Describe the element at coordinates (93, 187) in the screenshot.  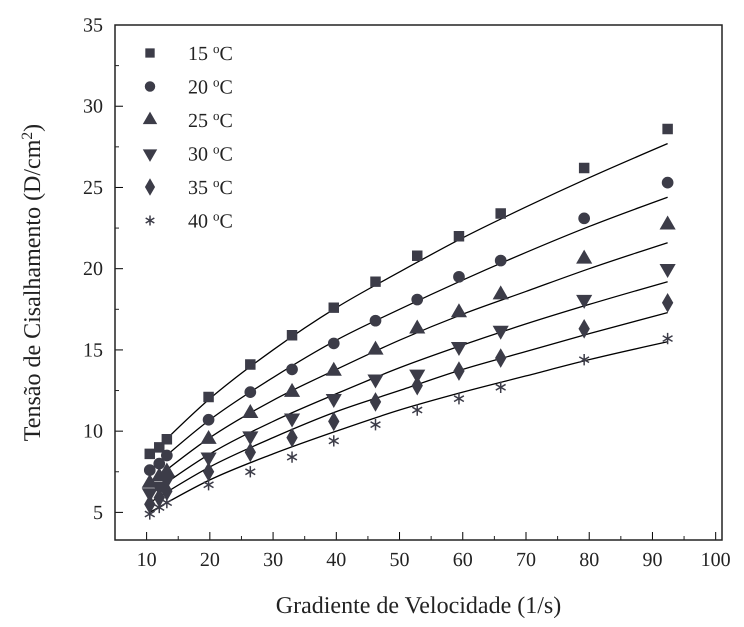
I see `y-tick-label: 25` at that location.